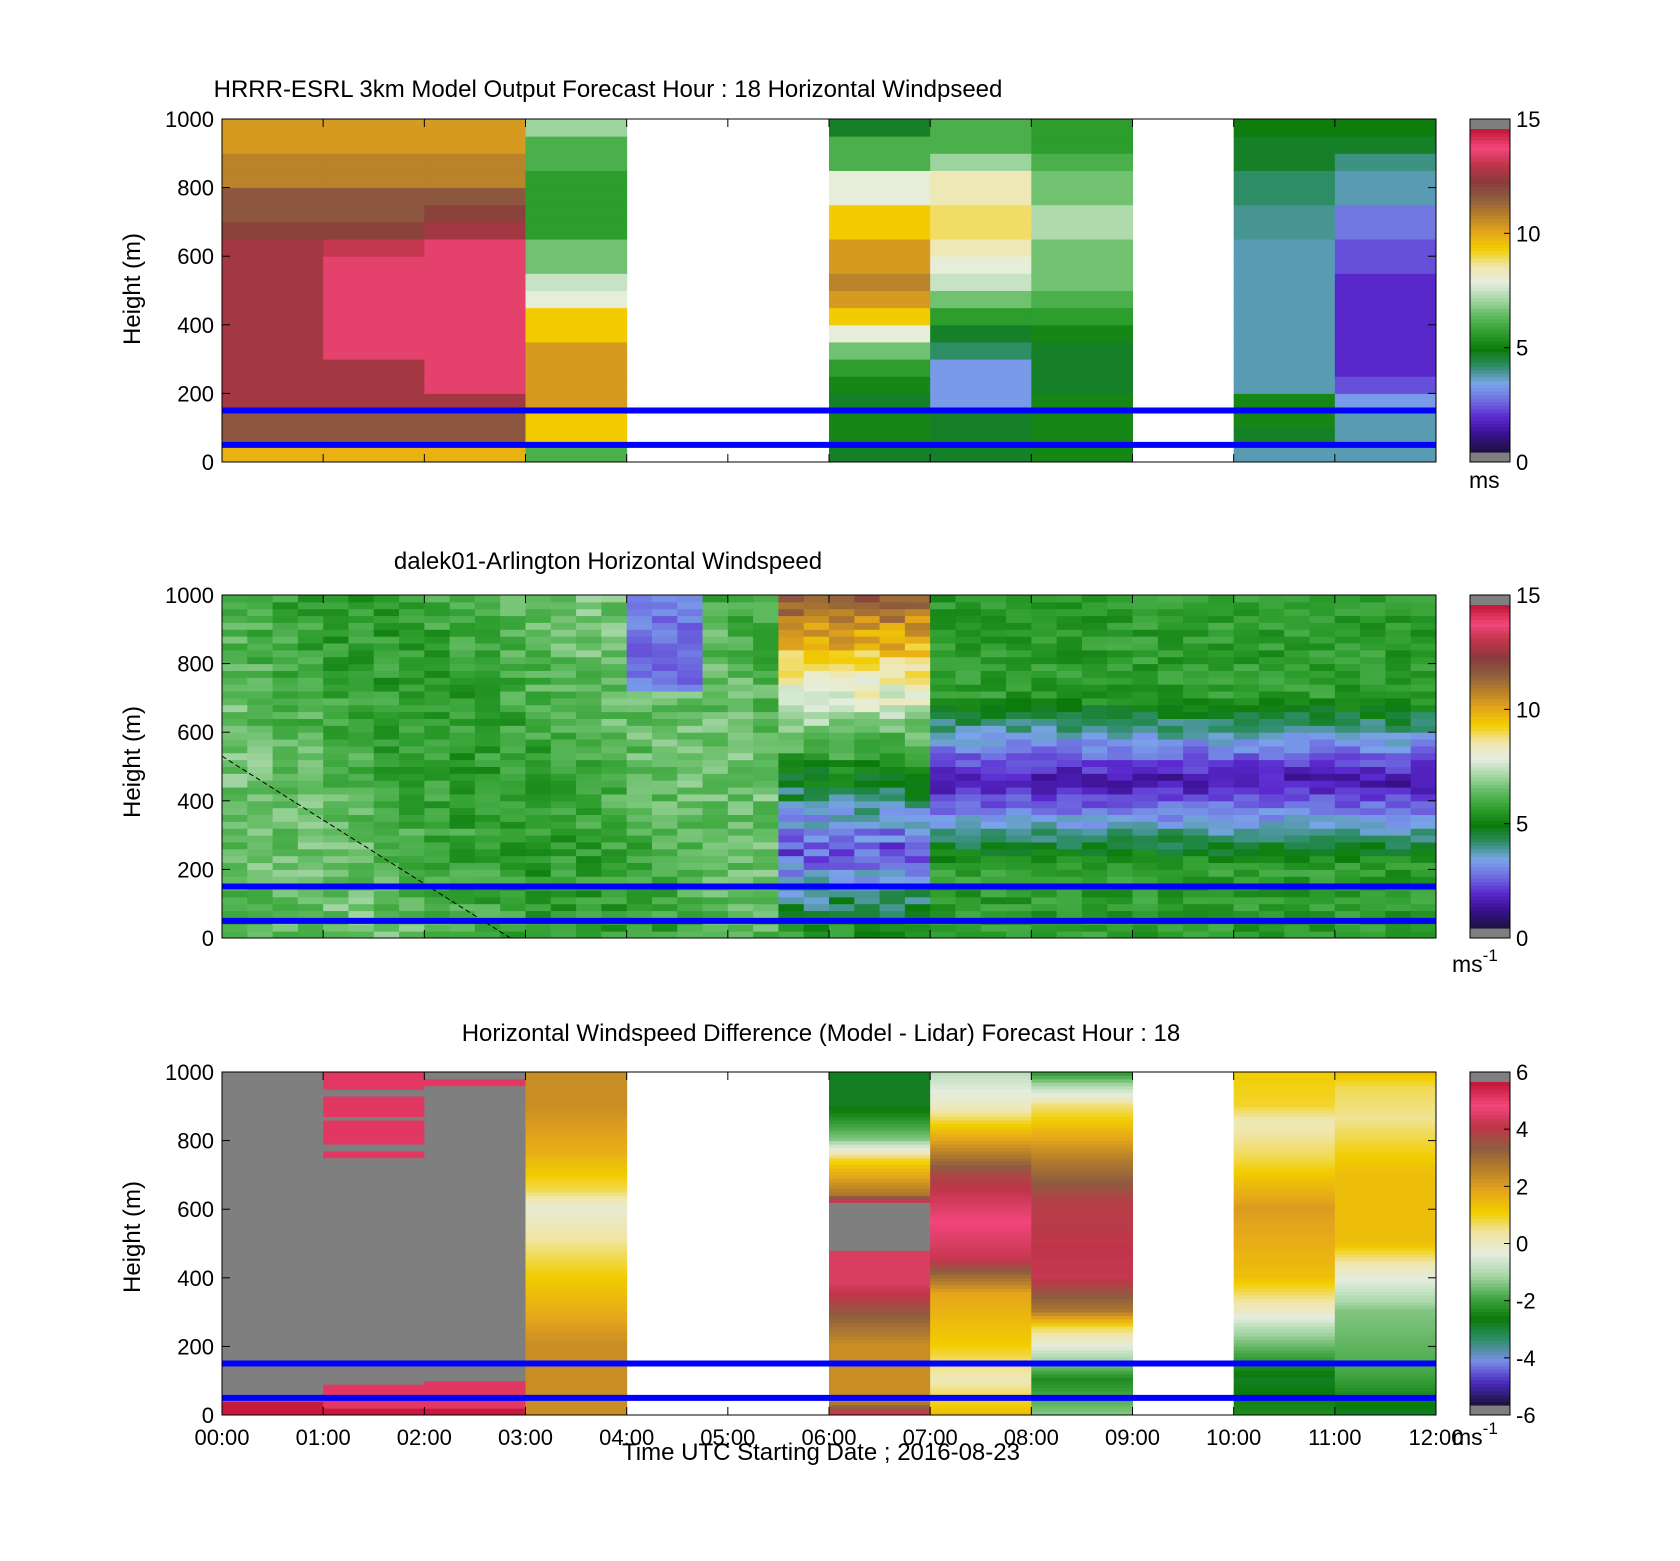  What do you see at coordinates (1522, 1186) in the screenshot?
I see `colorbar-tick-label: 2` at bounding box center [1522, 1186].